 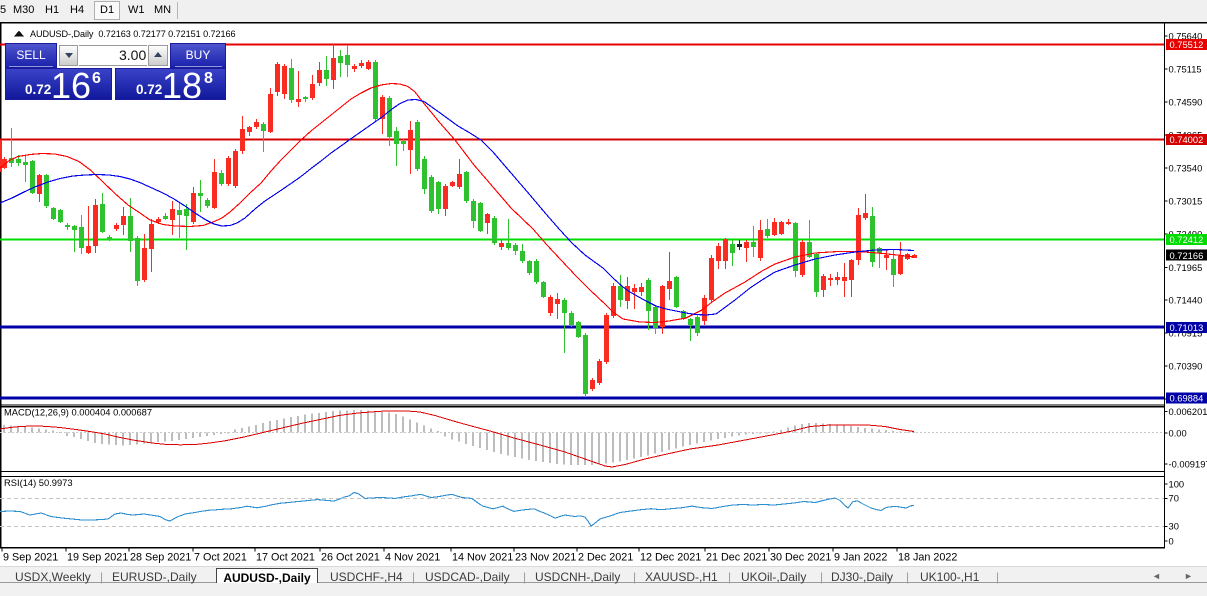 What do you see at coordinates (97, 558) in the screenshot?
I see `svg-text: 19 Sep 2021` at bounding box center [97, 558].